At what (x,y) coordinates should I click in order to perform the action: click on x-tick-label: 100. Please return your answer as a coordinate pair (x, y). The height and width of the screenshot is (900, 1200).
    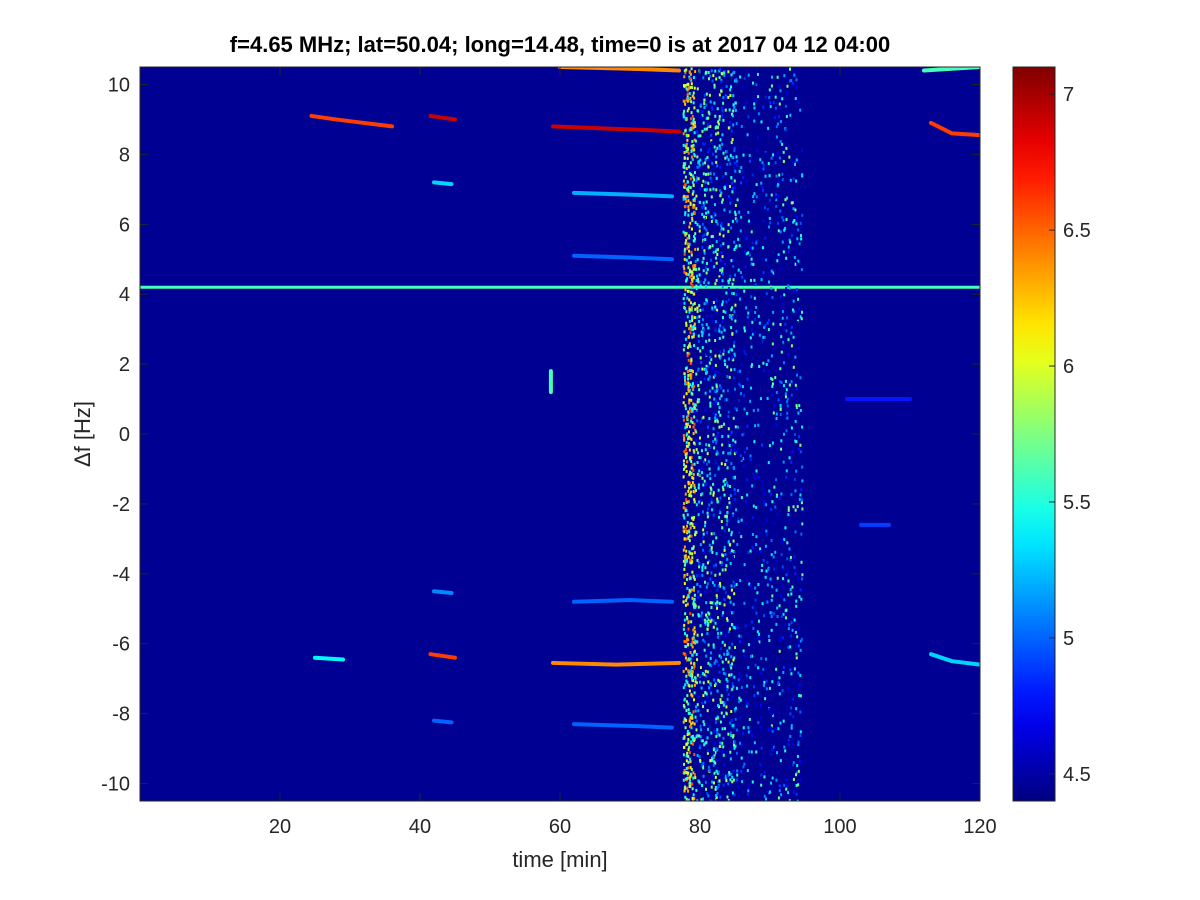
    Looking at the image, I should click on (839, 827).